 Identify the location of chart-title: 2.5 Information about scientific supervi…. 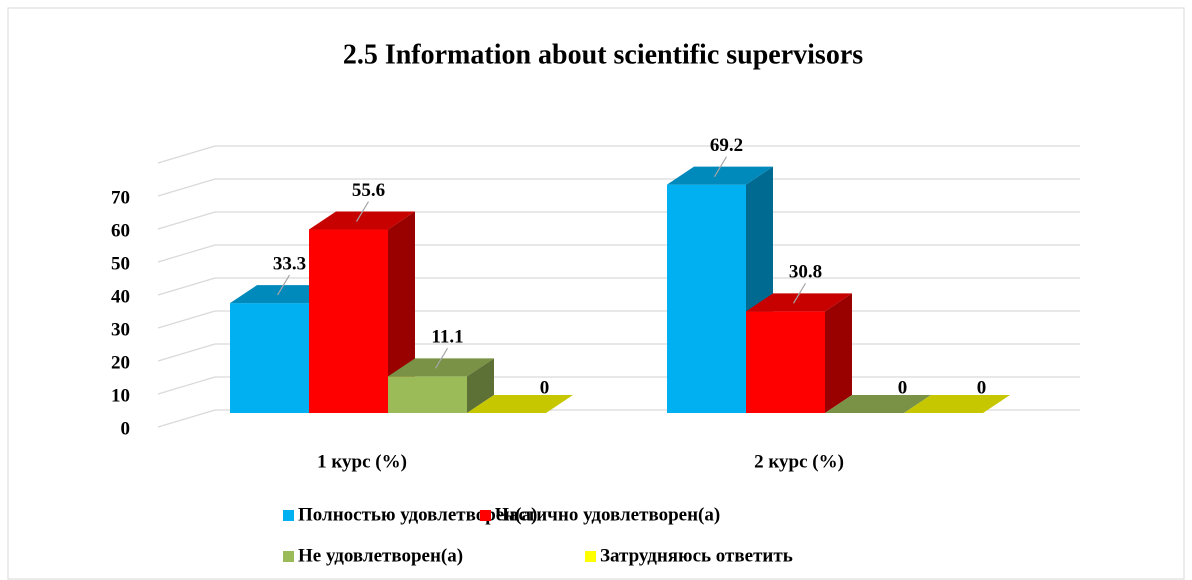
(603, 54).